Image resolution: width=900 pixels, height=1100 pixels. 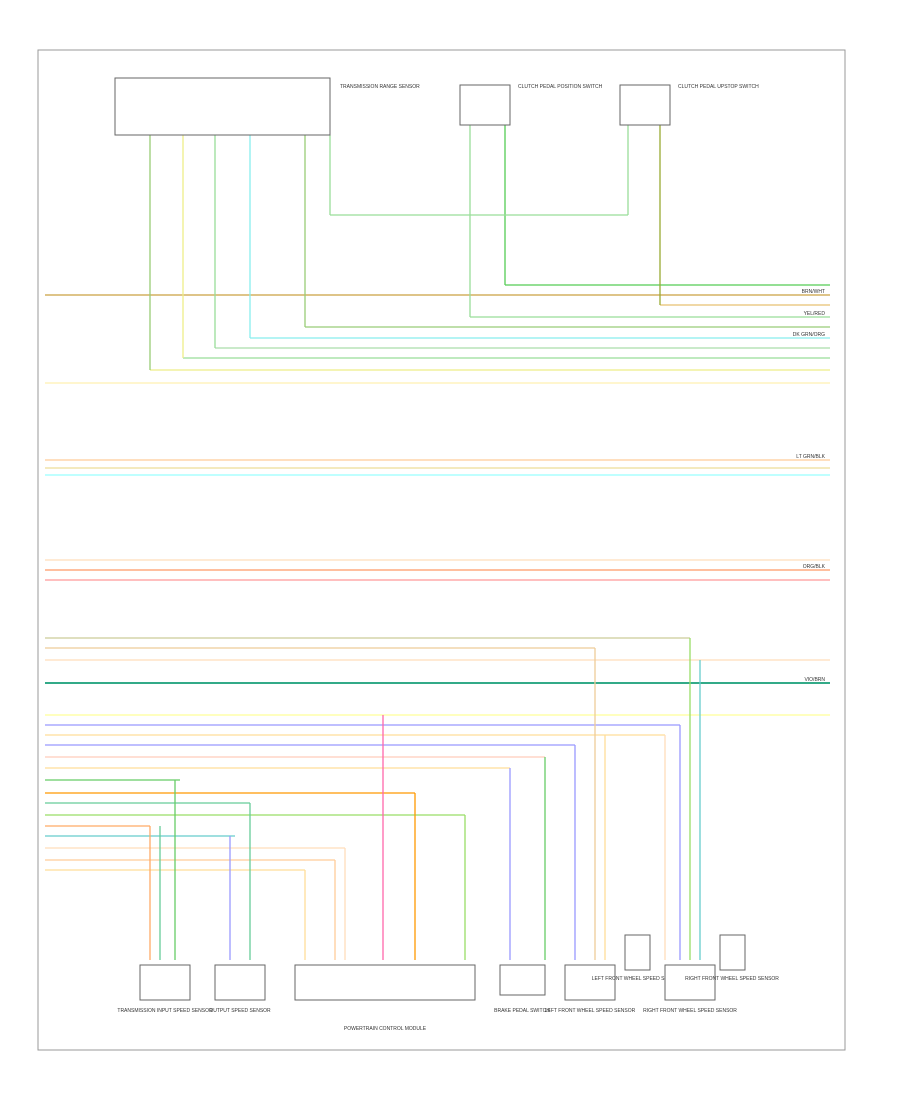 I want to click on wire-label: BRN/WHT, so click(x=813, y=292).